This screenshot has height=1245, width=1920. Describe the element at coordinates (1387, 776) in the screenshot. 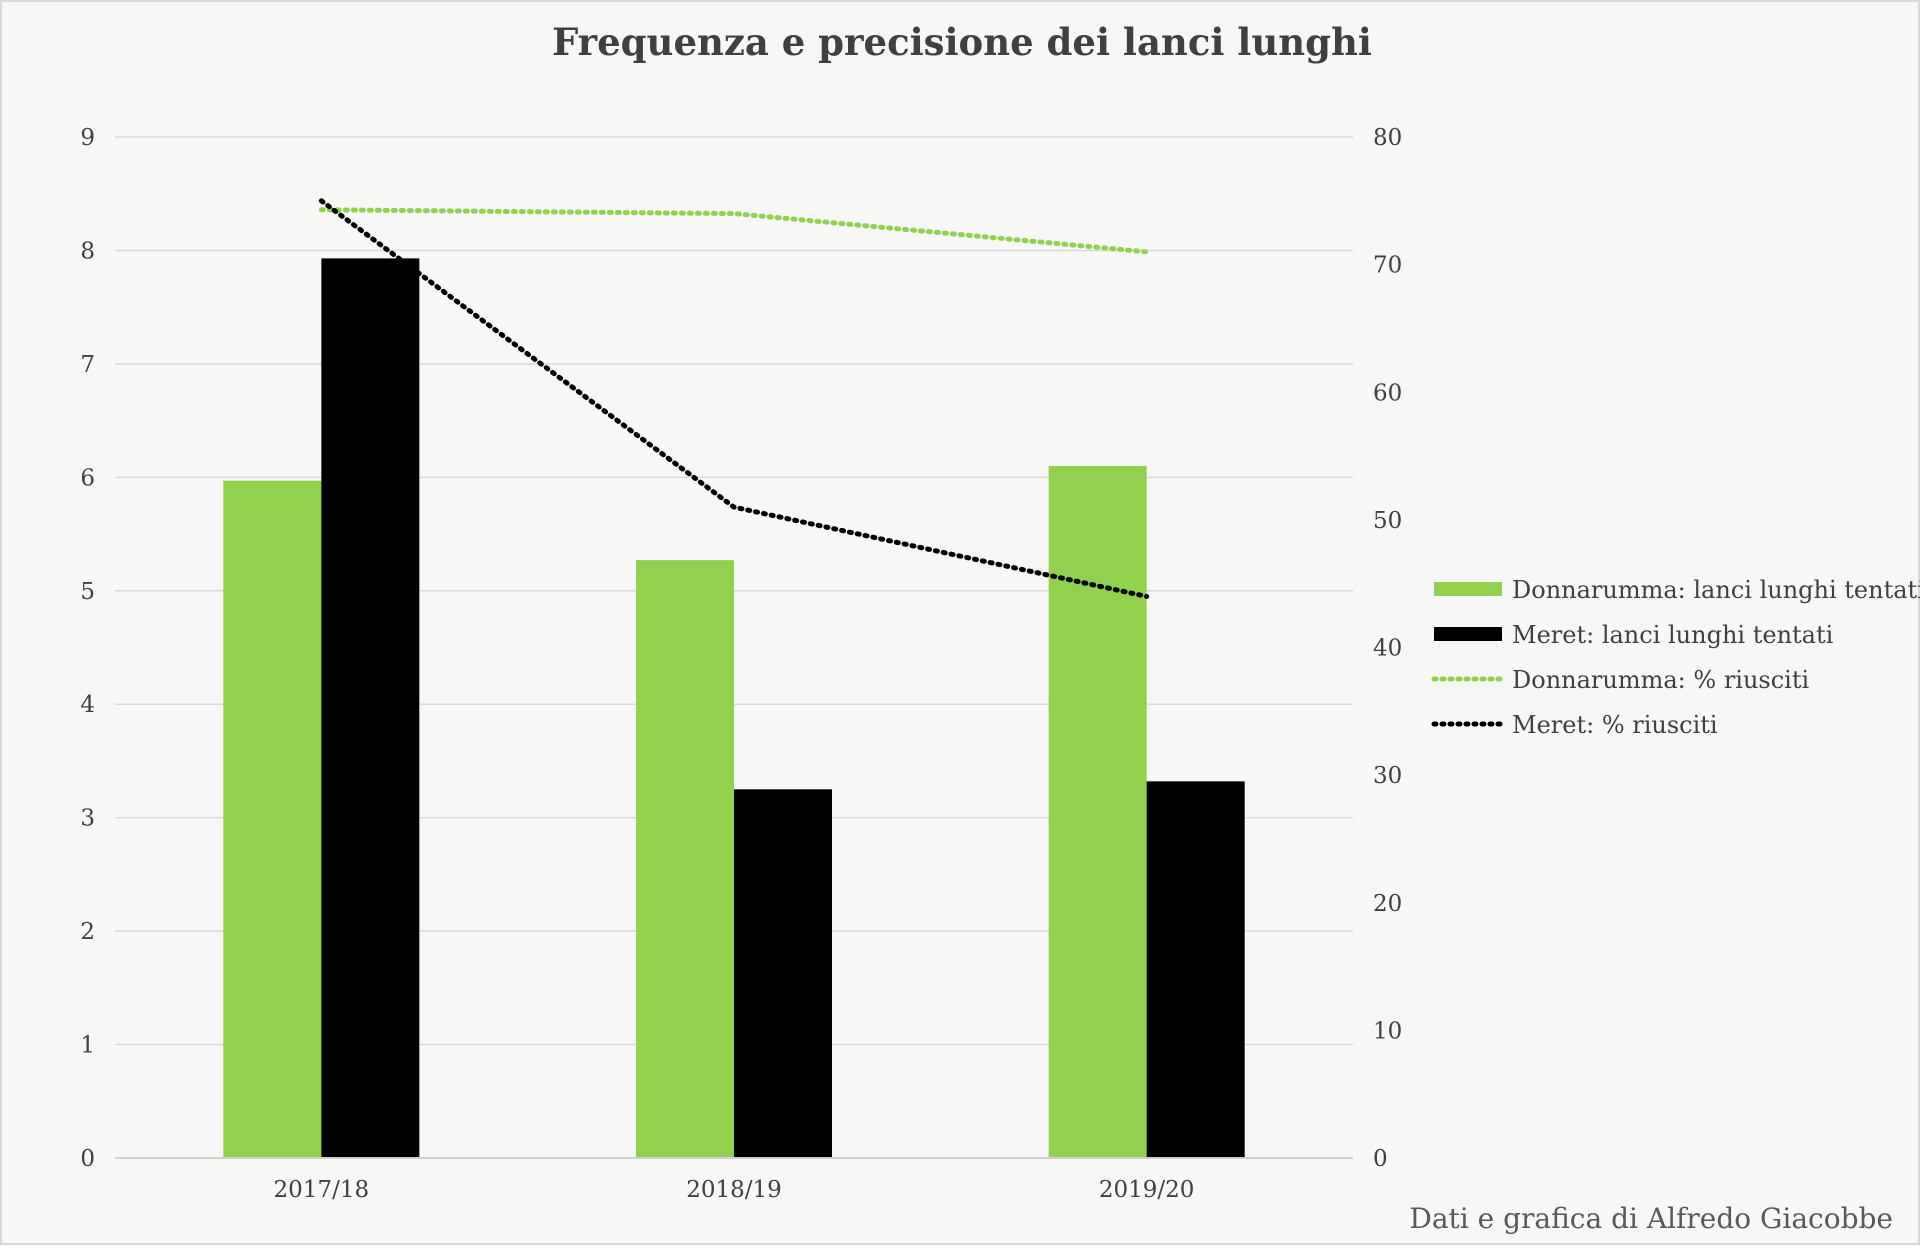

I see `right-tick-label: 30` at that location.